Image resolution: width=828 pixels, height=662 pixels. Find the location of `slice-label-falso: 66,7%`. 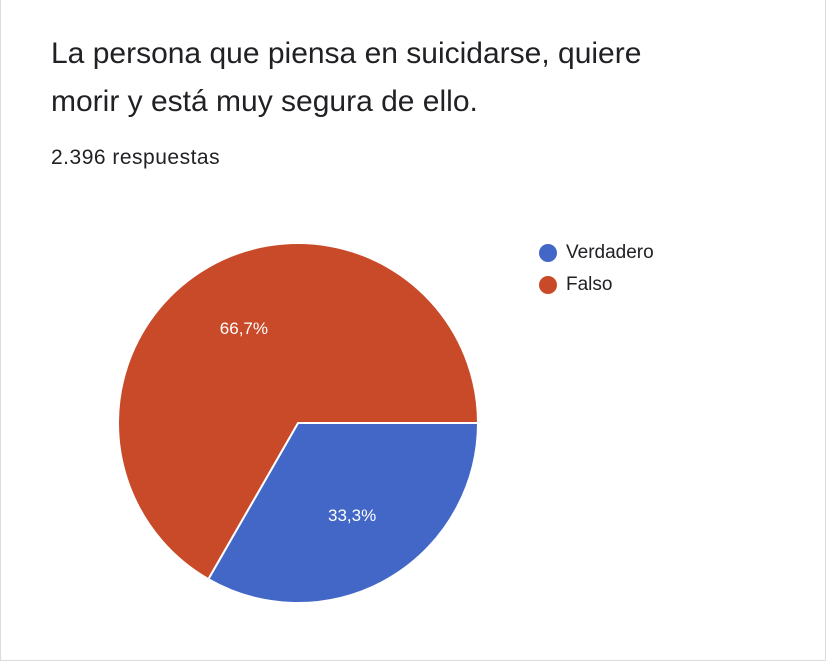

slice-label-falso: 66,7% is located at coordinates (244, 328).